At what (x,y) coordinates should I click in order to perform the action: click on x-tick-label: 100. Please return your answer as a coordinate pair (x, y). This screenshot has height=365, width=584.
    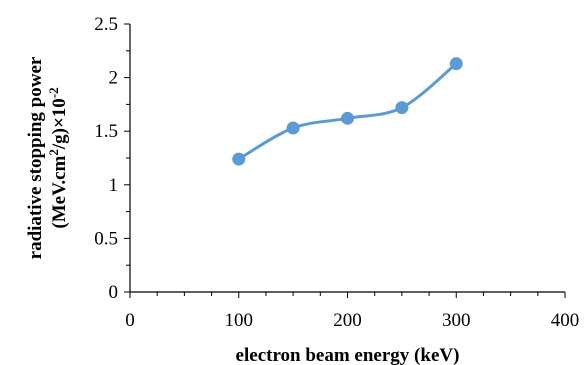
    Looking at the image, I should click on (239, 320).